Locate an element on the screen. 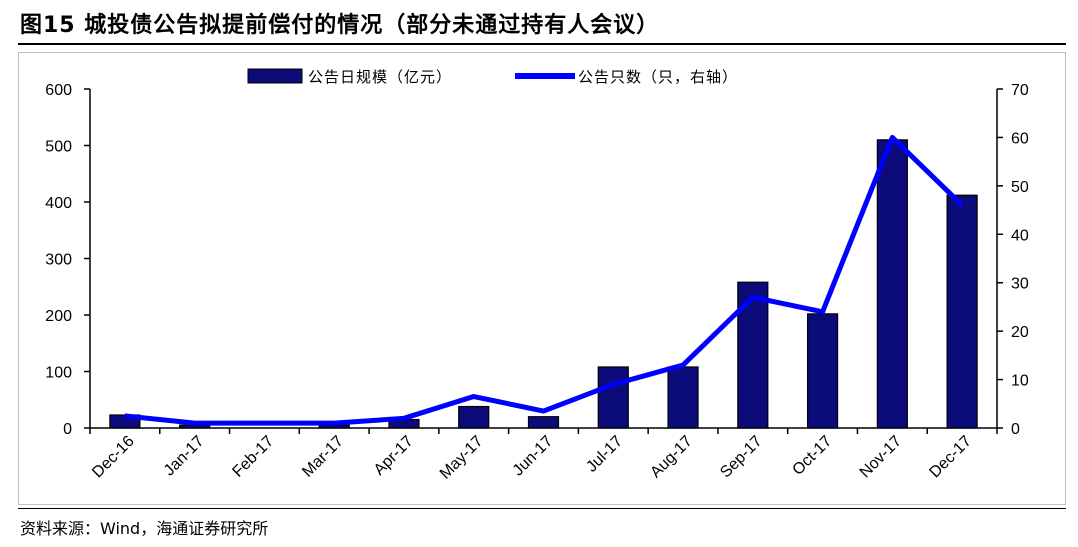  title-bar: 图15 城投债公告拟提前偿付的情况（部分未通过持有人会议） is located at coordinates (539, 23).